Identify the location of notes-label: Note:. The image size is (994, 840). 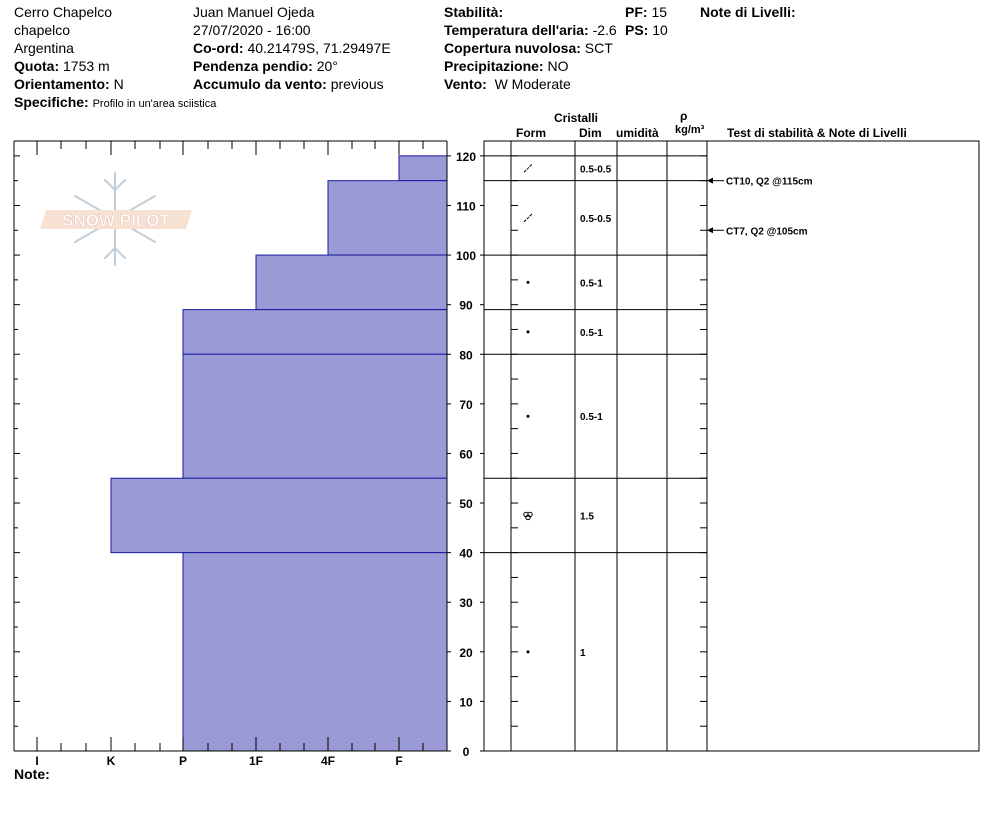
(32, 774).